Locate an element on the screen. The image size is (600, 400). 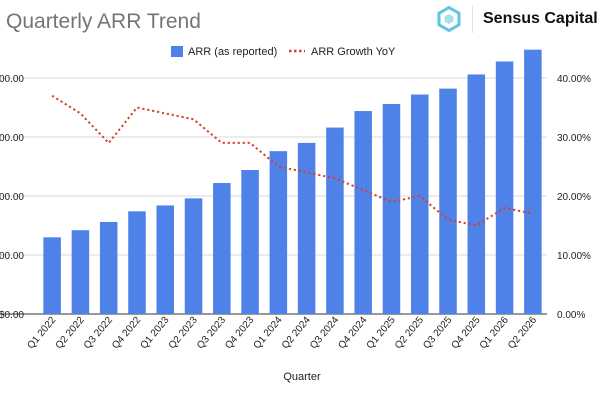
x-axis-title: Quarter is located at coordinates (302, 377).